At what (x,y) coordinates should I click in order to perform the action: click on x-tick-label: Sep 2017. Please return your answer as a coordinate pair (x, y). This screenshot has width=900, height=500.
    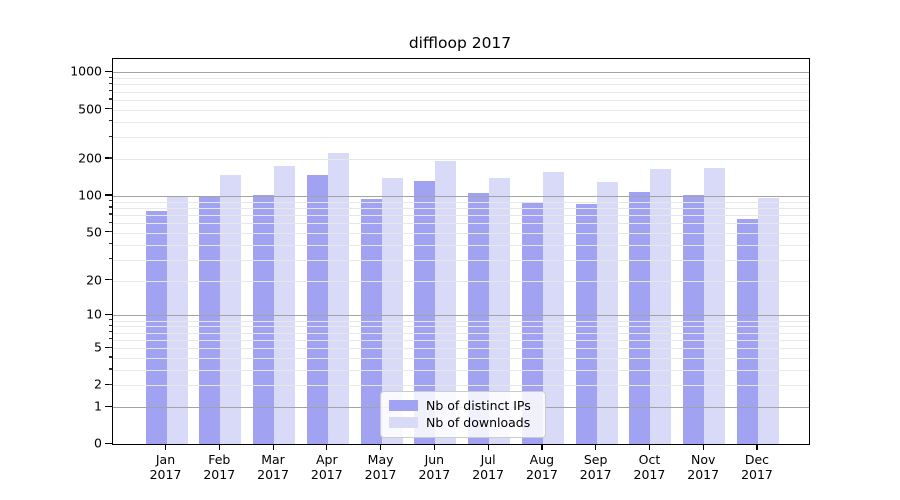
    Looking at the image, I should click on (595, 467).